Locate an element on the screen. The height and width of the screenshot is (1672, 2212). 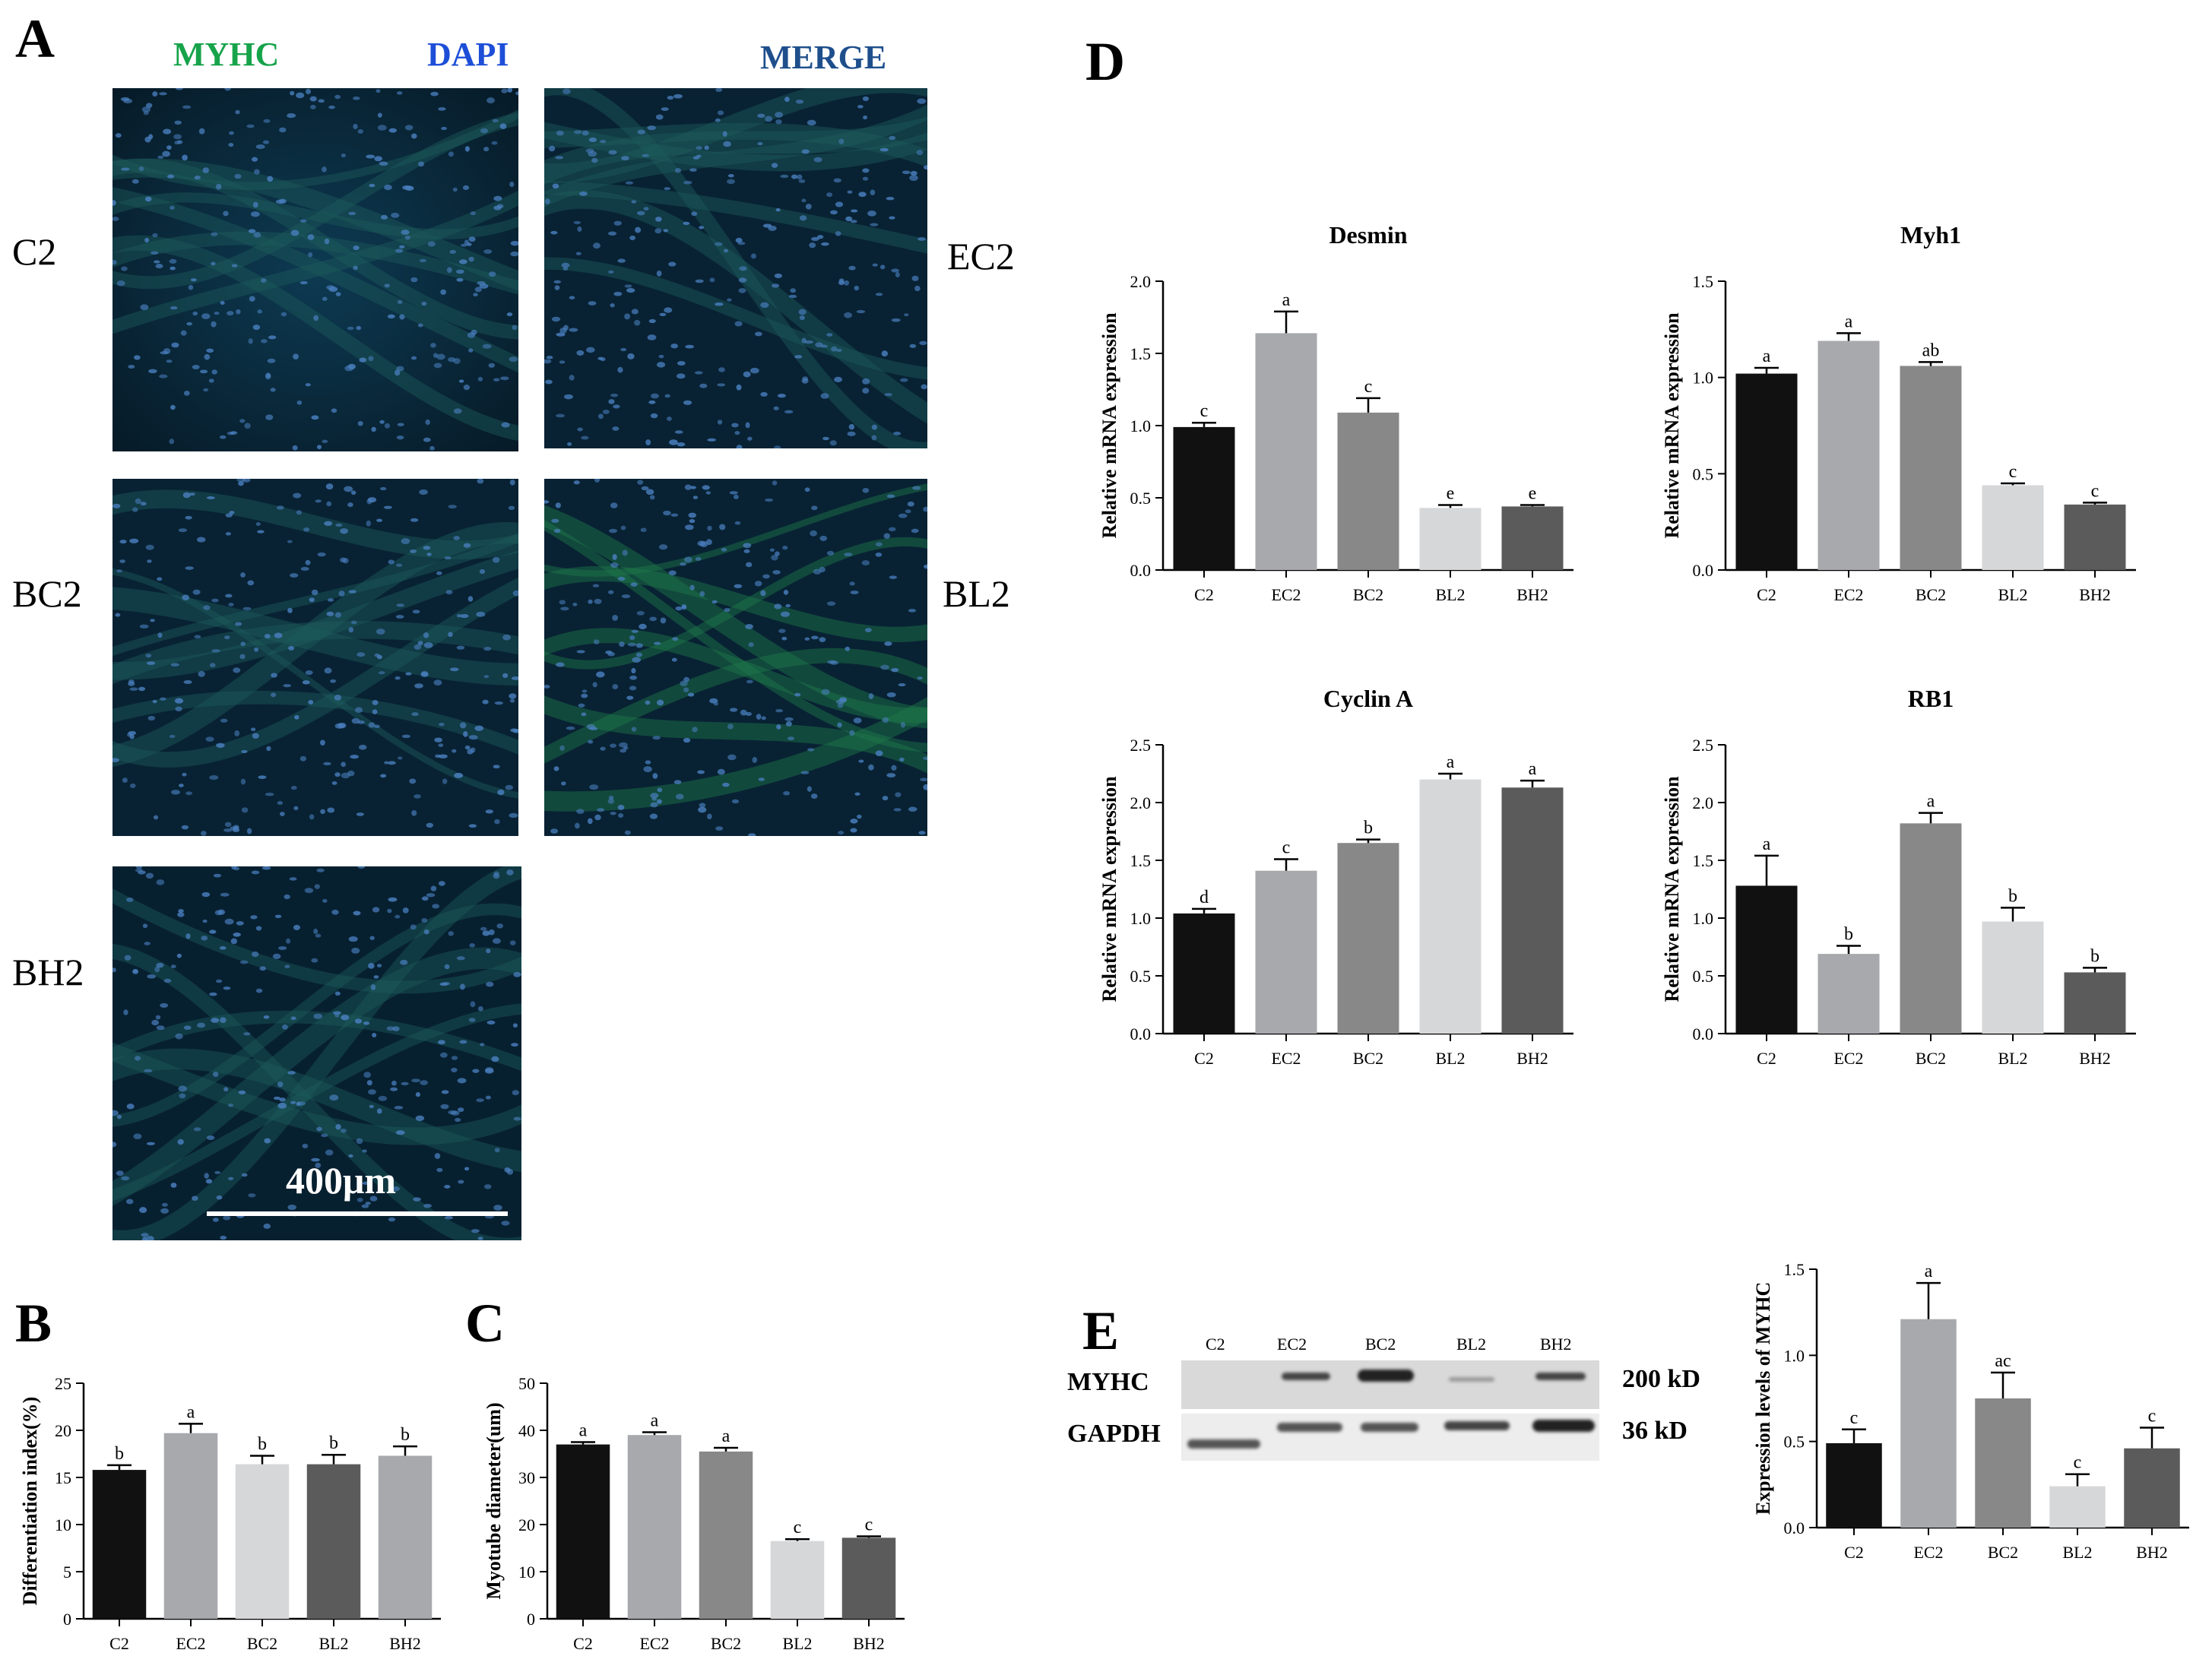
blot-band-myhc-bl2 is located at coordinates (1471, 1380).